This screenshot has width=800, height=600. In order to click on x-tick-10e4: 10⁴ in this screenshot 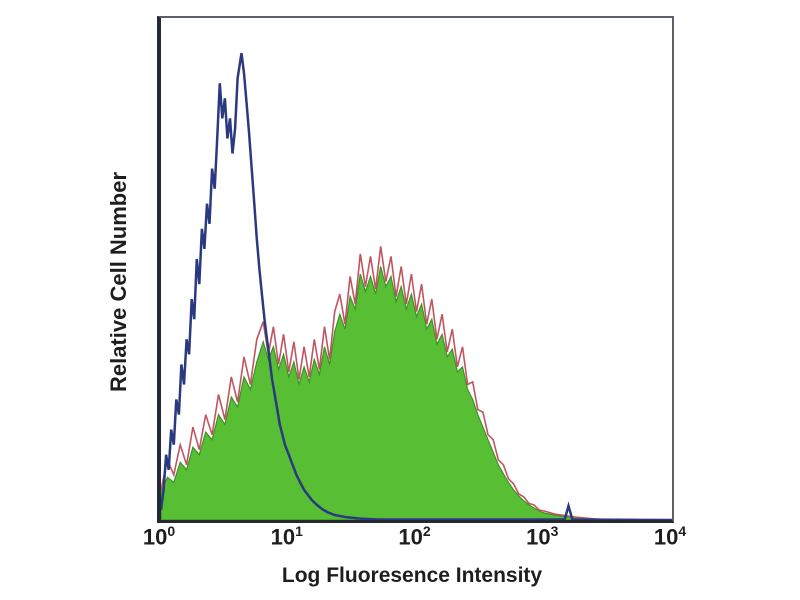, I will do `click(670, 536)`.